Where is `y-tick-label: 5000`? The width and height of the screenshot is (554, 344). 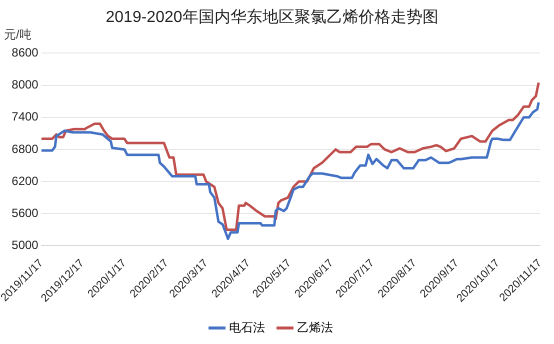 y-tick-label: 5000 is located at coordinates (25, 245).